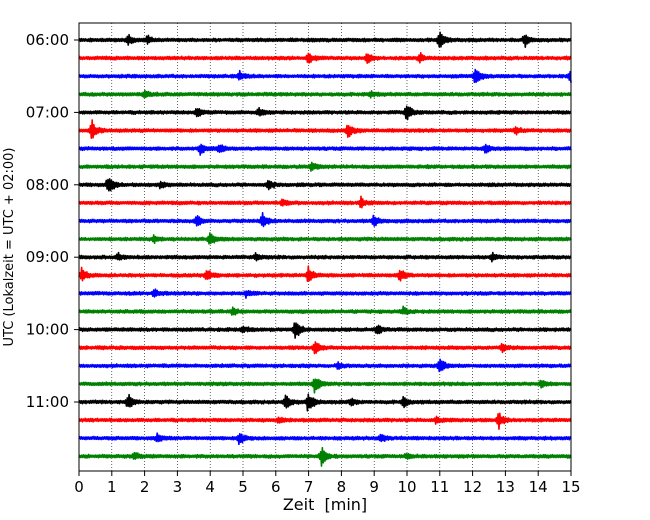  What do you see at coordinates (210, 487) in the screenshot?
I see `x-tick-label: 4` at bounding box center [210, 487].